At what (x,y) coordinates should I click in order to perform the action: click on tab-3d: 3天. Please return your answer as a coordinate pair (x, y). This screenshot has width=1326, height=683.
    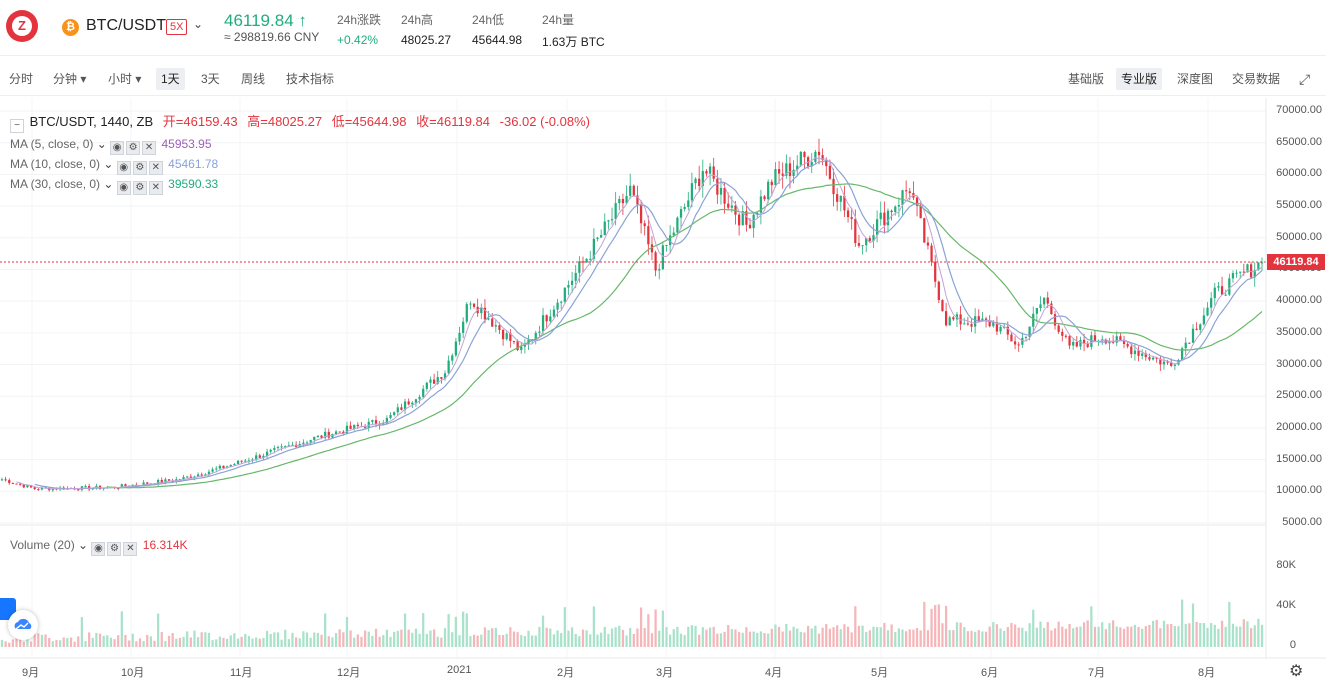
    Looking at the image, I should click on (210, 79).